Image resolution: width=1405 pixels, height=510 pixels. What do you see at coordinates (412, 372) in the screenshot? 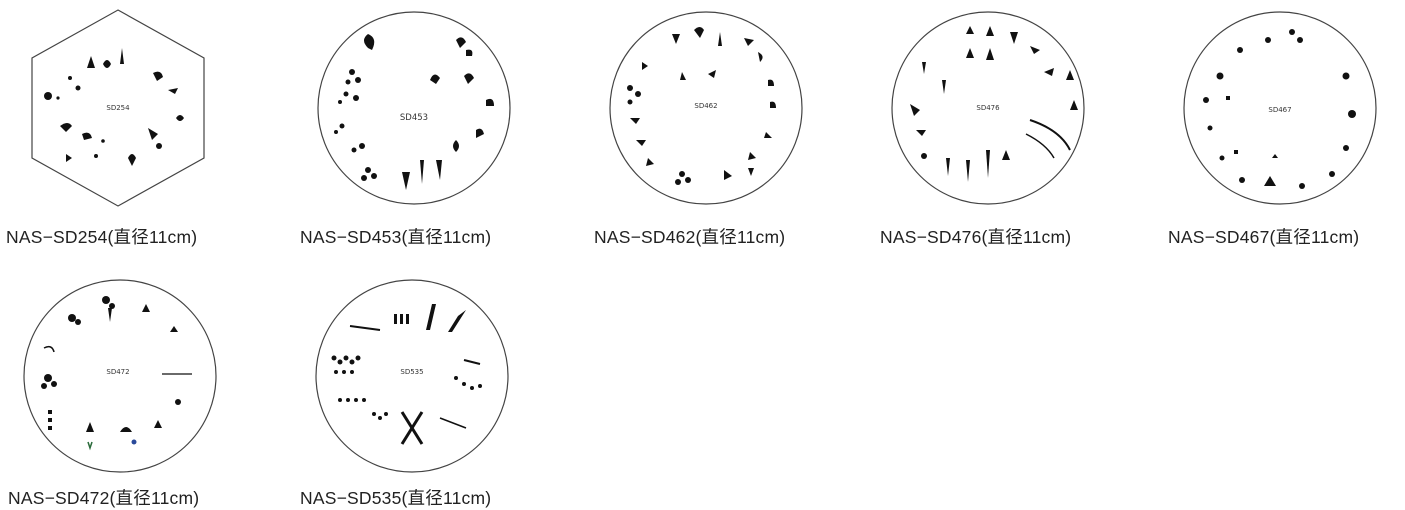
I see `plate-code-label: SD535` at bounding box center [412, 372].